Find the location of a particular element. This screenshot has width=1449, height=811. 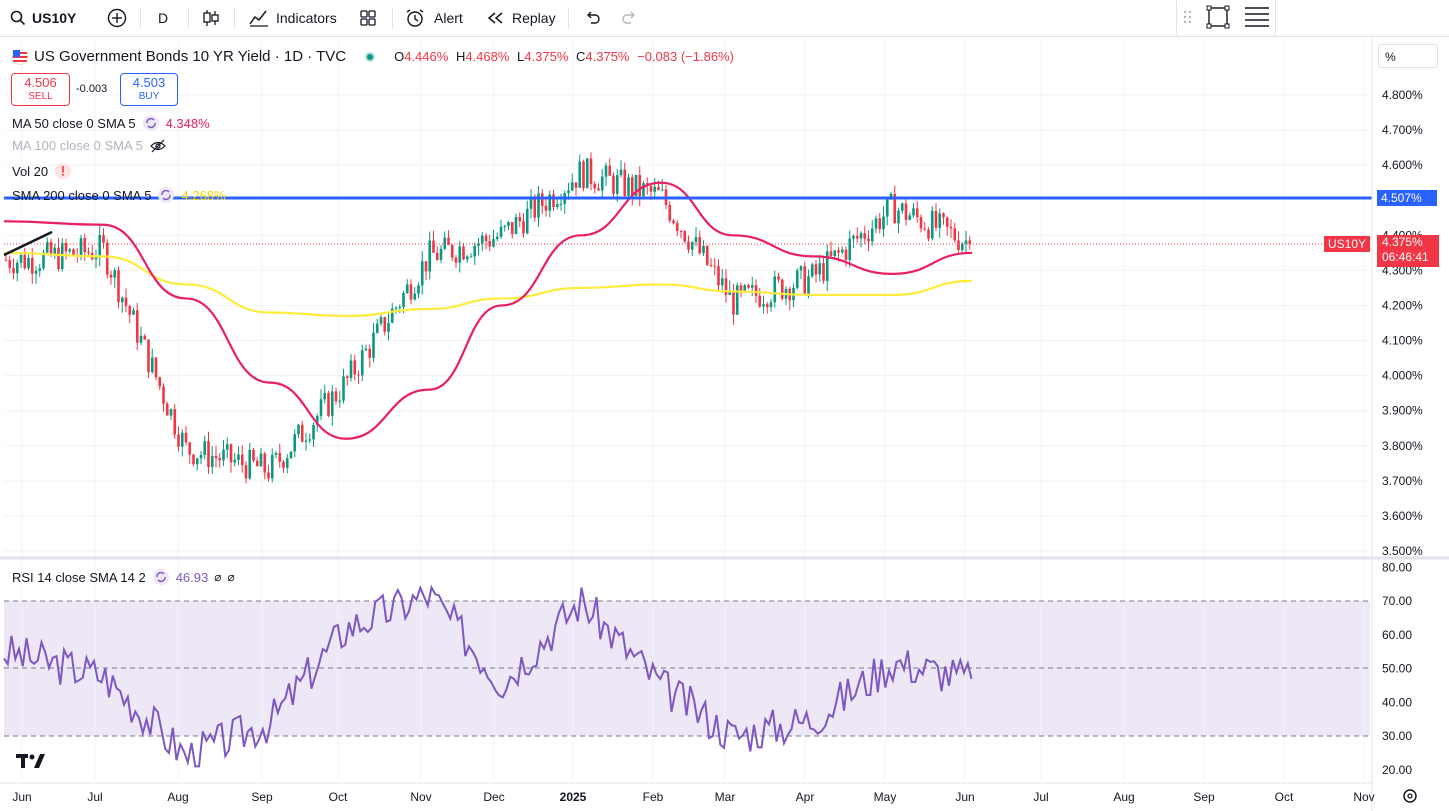

chart-type-button is located at coordinates (211, 18).